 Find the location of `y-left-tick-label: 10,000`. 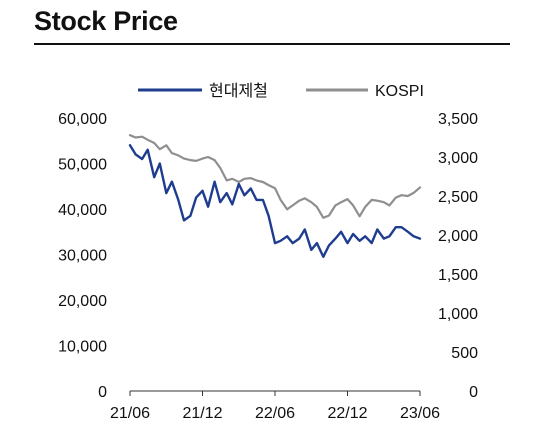

y-left-tick-label: 10,000 is located at coordinates (82, 347).